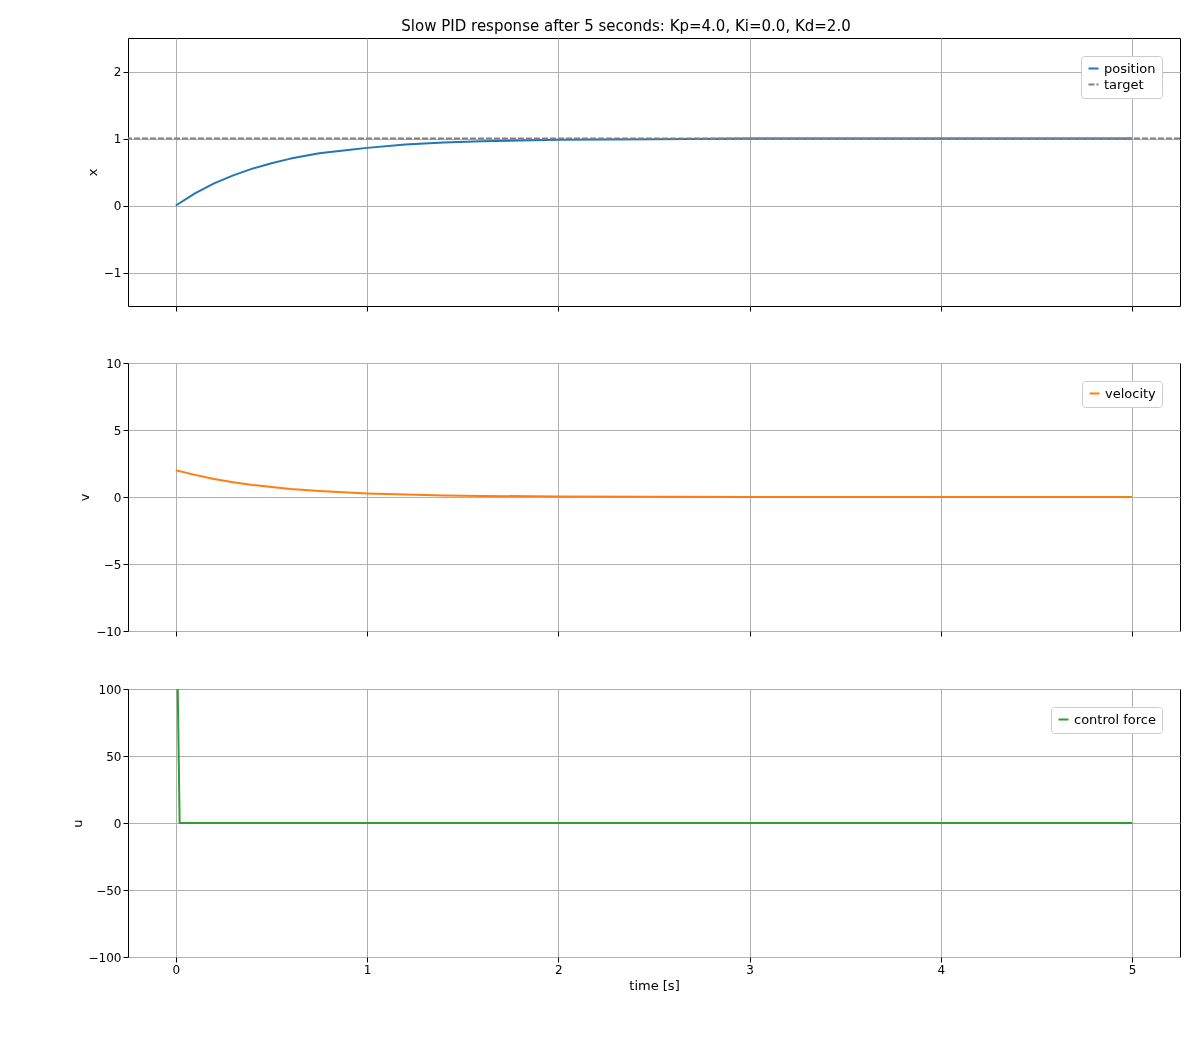 The width and height of the screenshot is (1200, 1050). Describe the element at coordinates (109, 631) in the screenshot. I see `y-tick-label: −10` at that location.